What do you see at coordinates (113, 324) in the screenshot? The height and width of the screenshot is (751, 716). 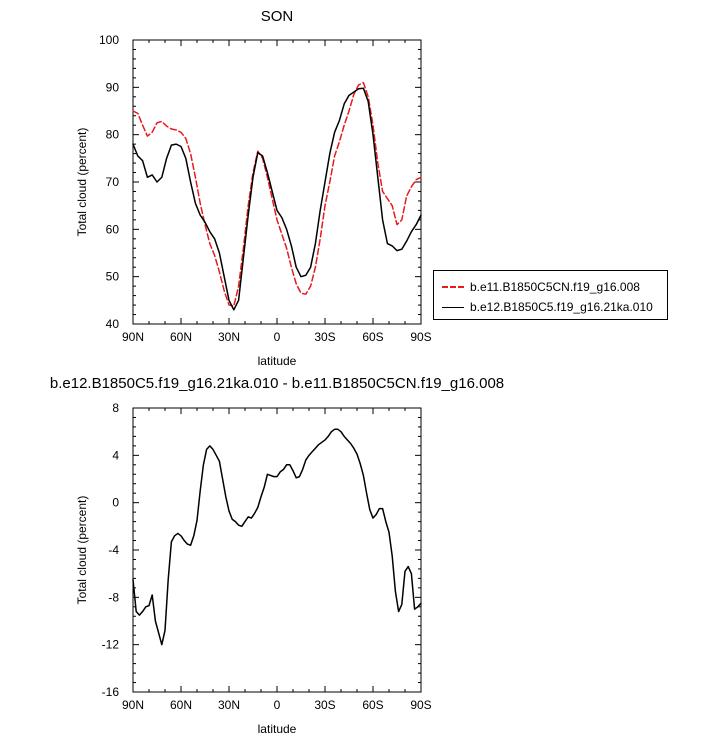 I see `y-tick-label: 40` at bounding box center [113, 324].